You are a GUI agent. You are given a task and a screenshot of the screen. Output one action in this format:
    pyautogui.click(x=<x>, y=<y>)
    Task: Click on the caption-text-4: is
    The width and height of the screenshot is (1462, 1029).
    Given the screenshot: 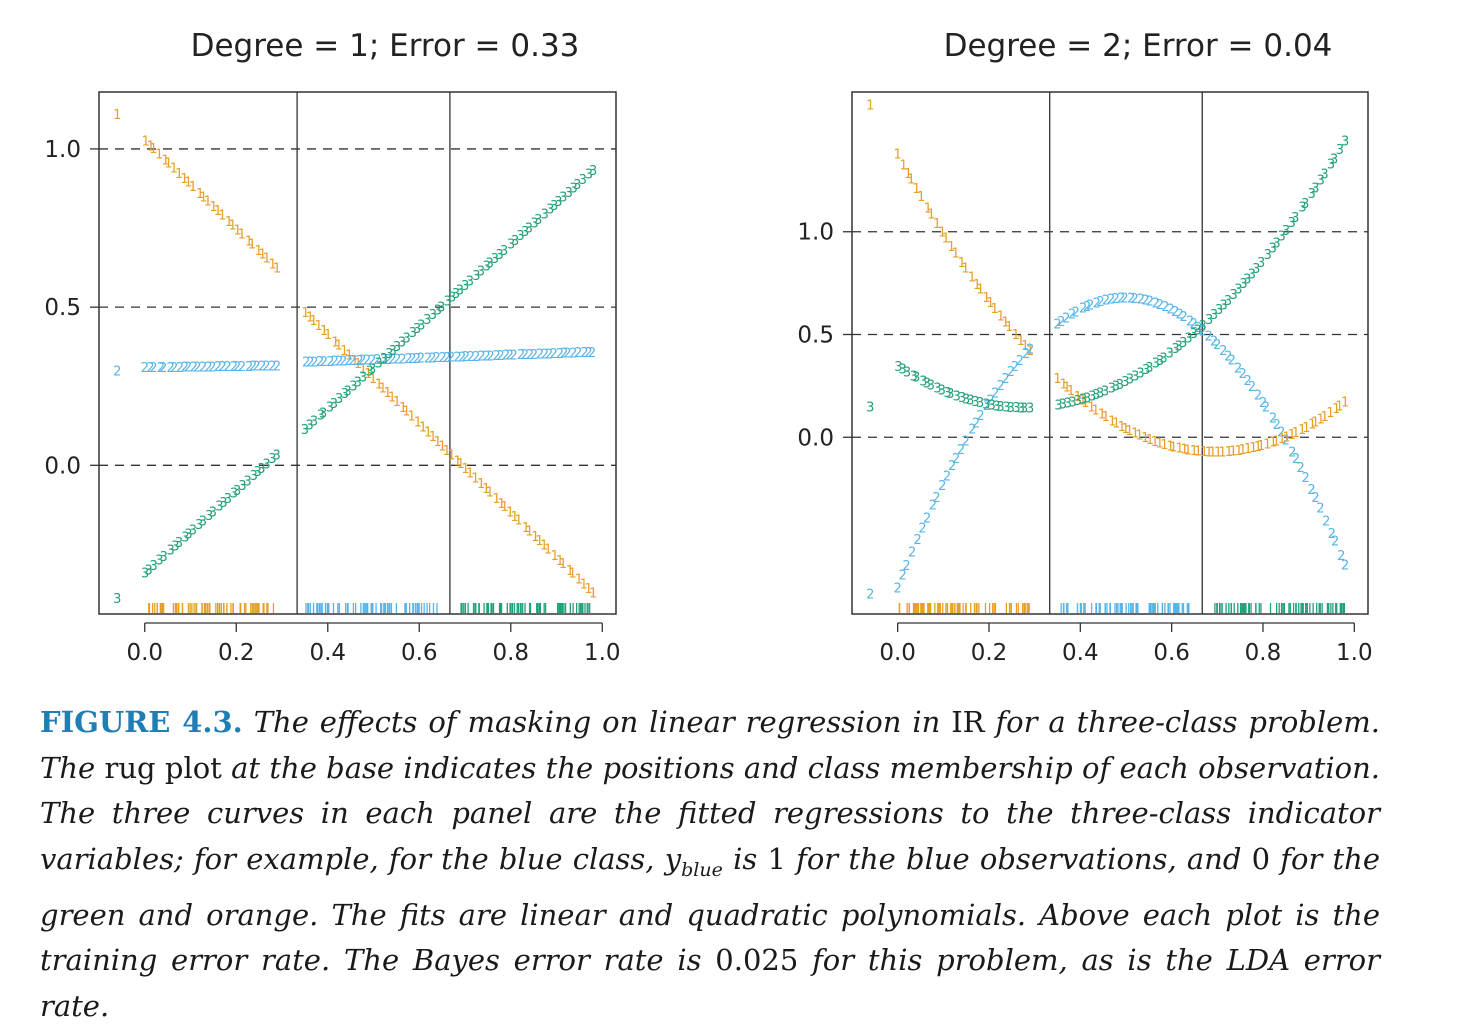 What is the action you would take?
    pyautogui.click(x=745, y=858)
    